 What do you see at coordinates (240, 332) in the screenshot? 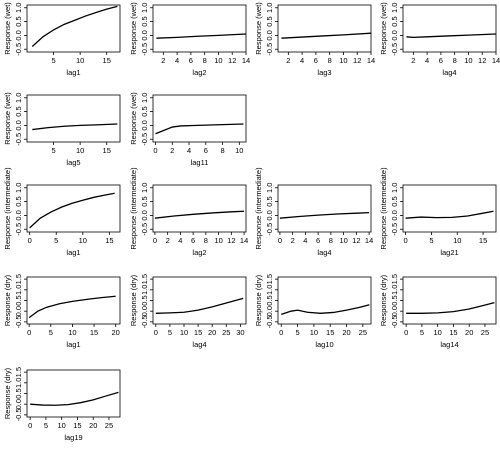
I see `x-tick-label: 30` at bounding box center [240, 332].